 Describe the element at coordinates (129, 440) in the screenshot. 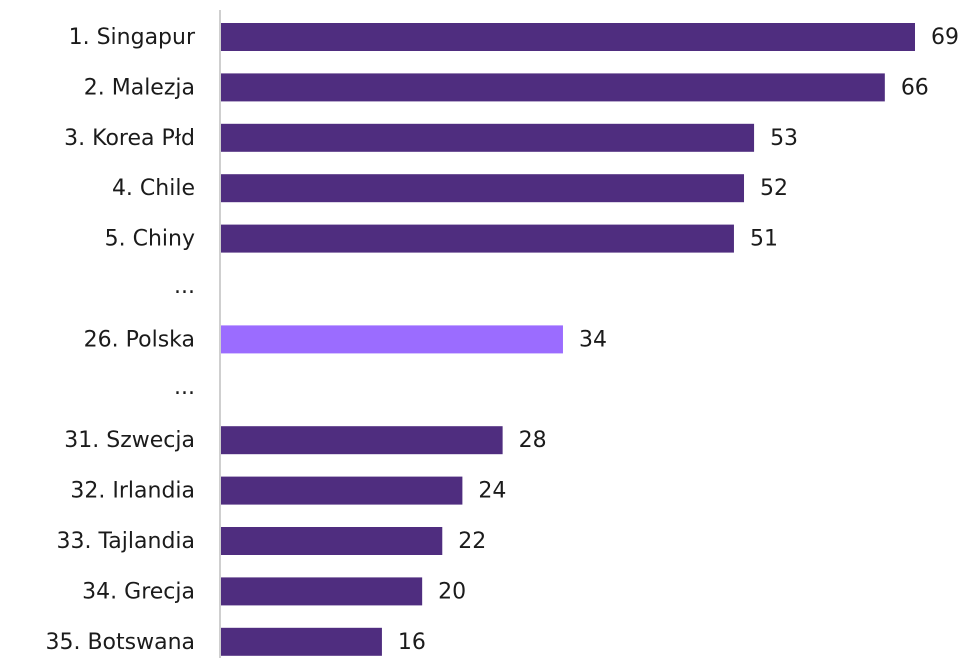

I see `category-label-31-szwecja: 31. Szwecja` at that location.